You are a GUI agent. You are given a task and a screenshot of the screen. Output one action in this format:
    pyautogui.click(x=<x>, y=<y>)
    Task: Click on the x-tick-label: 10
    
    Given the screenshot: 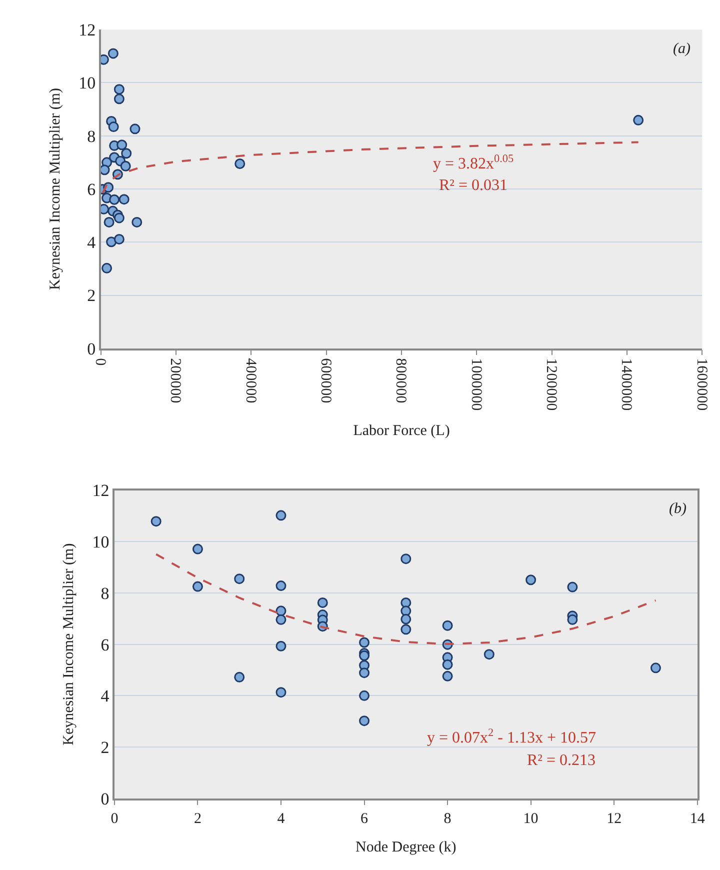 What is the action you would take?
    pyautogui.click(x=530, y=819)
    